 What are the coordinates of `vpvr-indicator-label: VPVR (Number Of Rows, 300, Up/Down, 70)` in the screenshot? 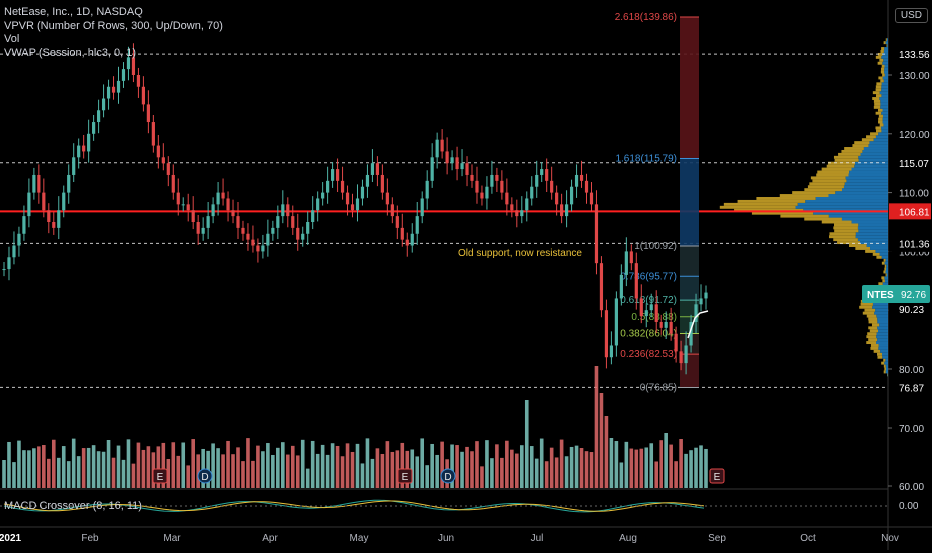 It's located at (113, 27).